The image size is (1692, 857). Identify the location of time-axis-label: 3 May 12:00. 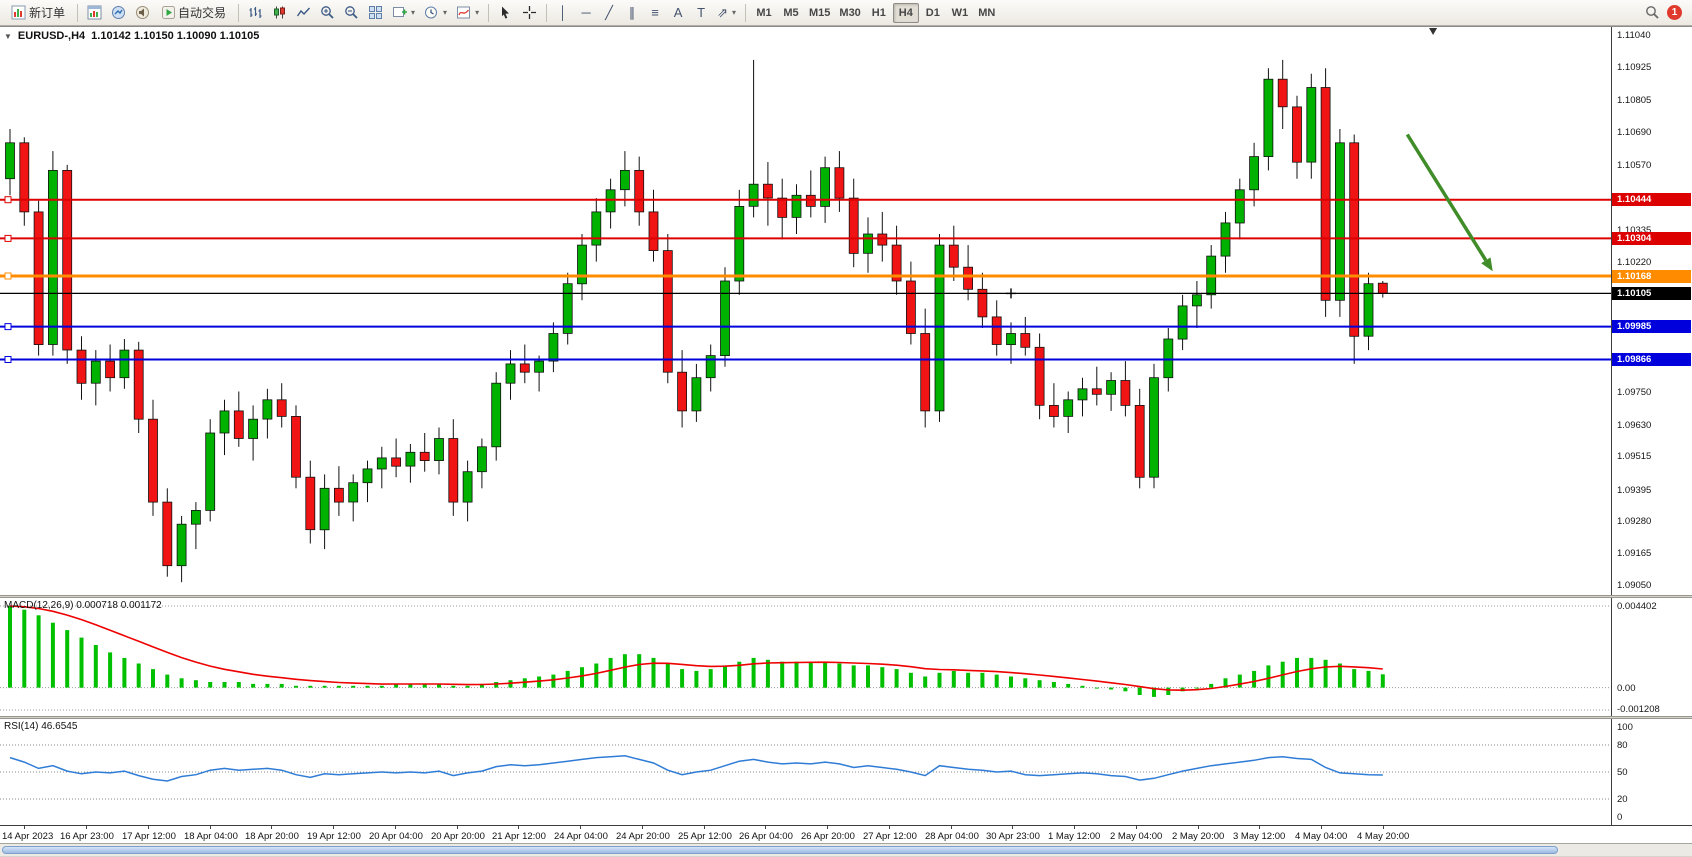
(1259, 836).